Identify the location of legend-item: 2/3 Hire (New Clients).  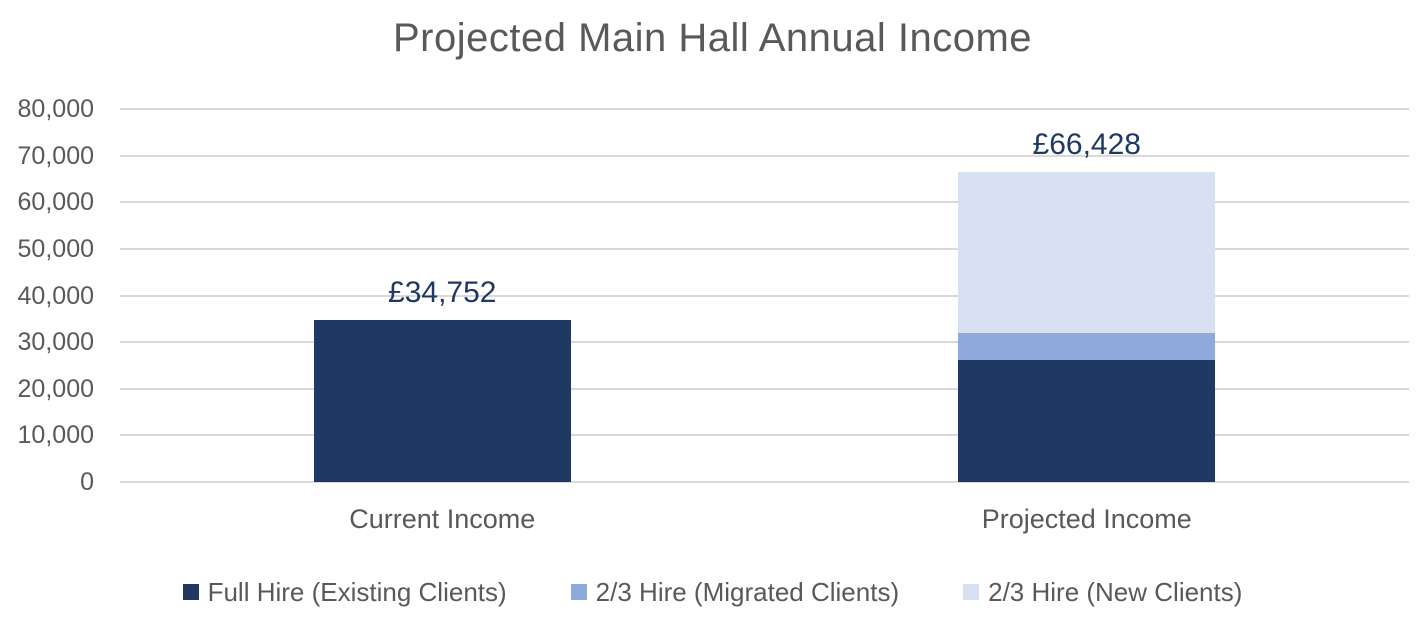
(1102, 592).